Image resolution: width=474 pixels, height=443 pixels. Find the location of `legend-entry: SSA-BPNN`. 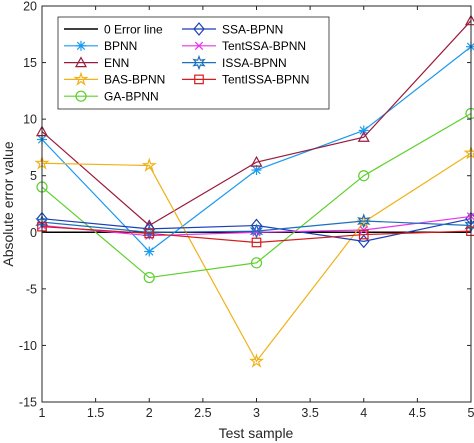

legend-entry: SSA-BPNN is located at coordinates (232, 29).